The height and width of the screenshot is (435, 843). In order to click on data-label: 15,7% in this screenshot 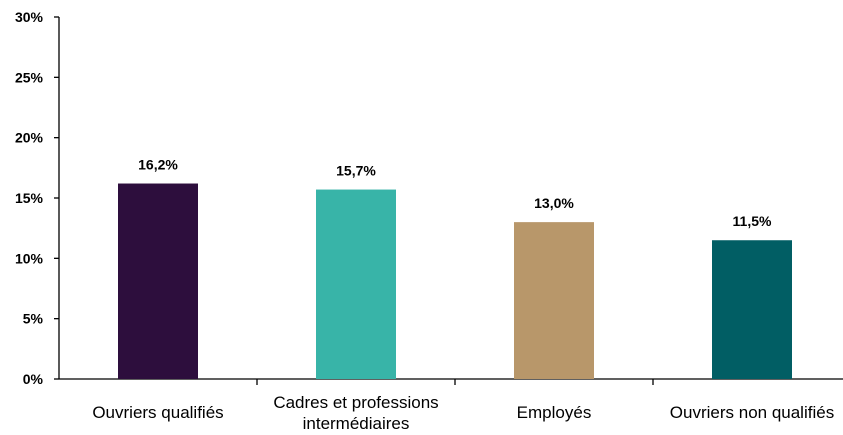, I will do `click(356, 171)`.